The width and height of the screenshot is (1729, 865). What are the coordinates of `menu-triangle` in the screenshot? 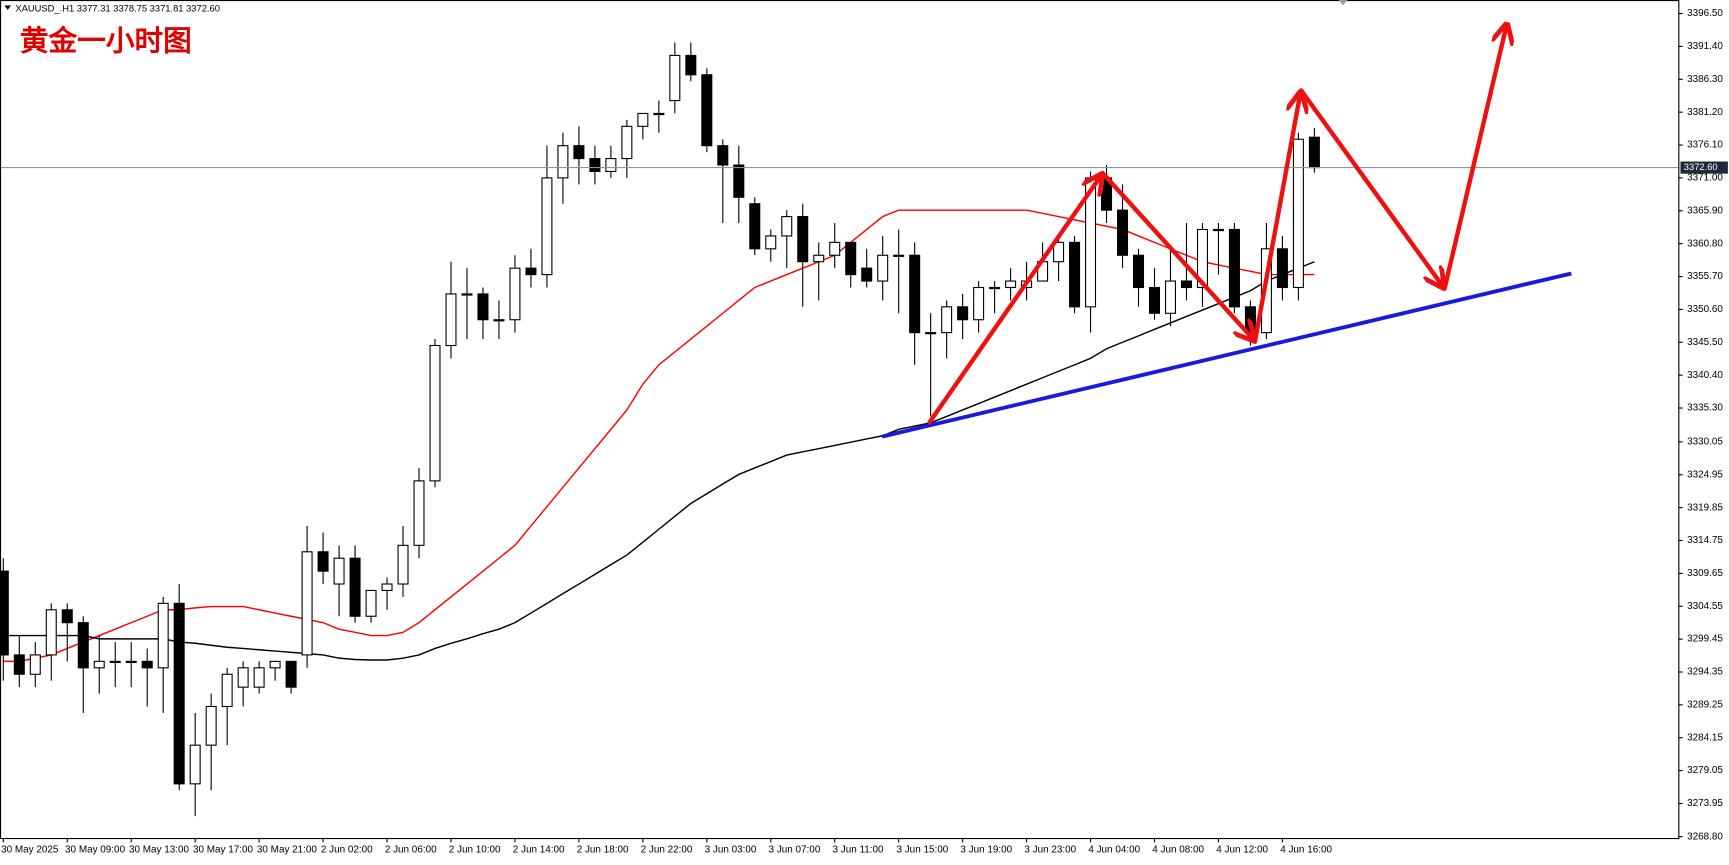 It's located at (8, 7).